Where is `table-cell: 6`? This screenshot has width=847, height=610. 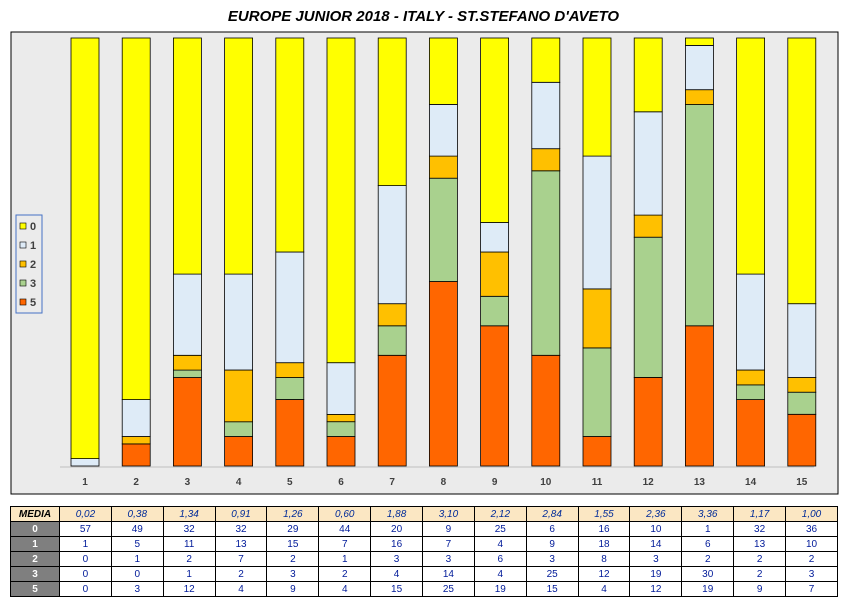 table-cell: 6 is located at coordinates (500, 559).